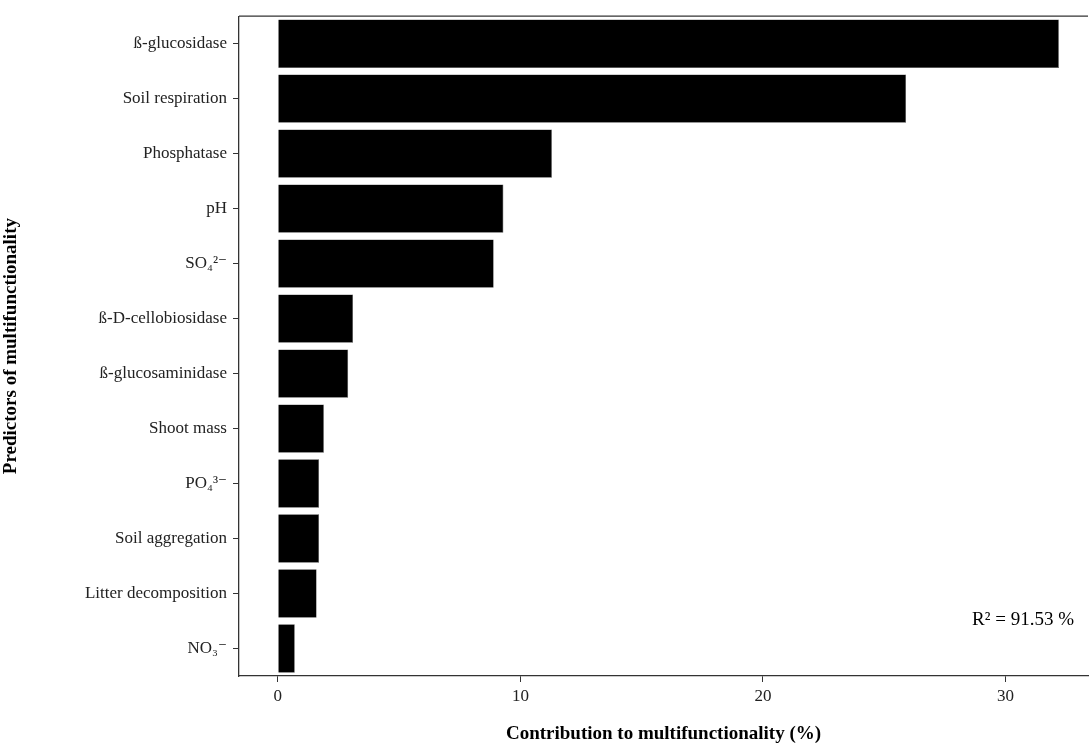  I want to click on x-tick-label: 30, so click(1006, 695).